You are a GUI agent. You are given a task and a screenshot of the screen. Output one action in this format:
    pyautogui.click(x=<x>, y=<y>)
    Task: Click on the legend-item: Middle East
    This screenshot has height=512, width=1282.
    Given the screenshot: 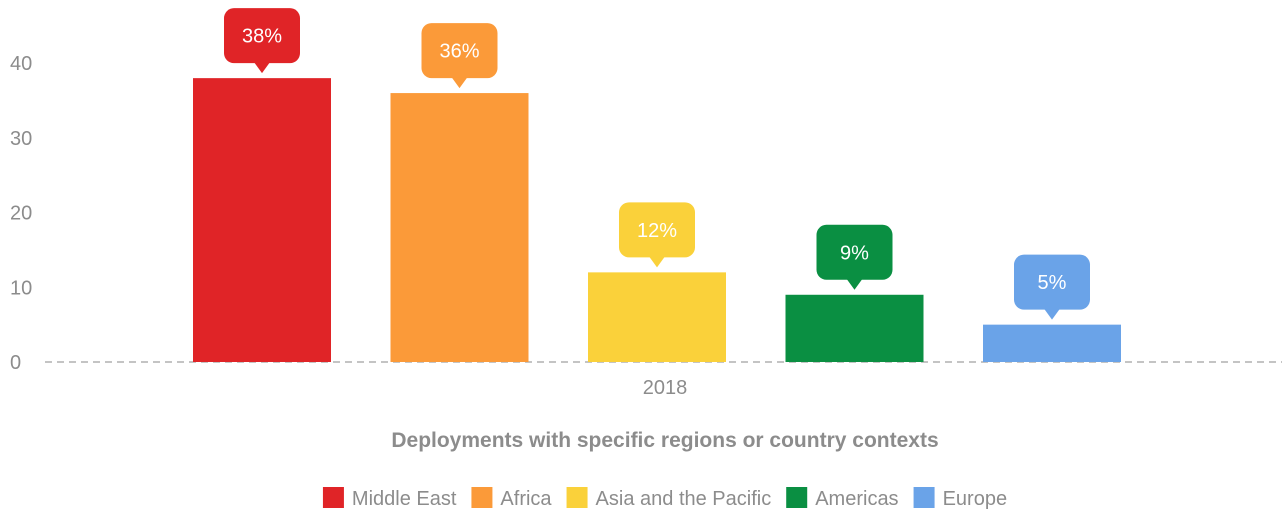 What is the action you would take?
    pyautogui.click(x=389, y=498)
    